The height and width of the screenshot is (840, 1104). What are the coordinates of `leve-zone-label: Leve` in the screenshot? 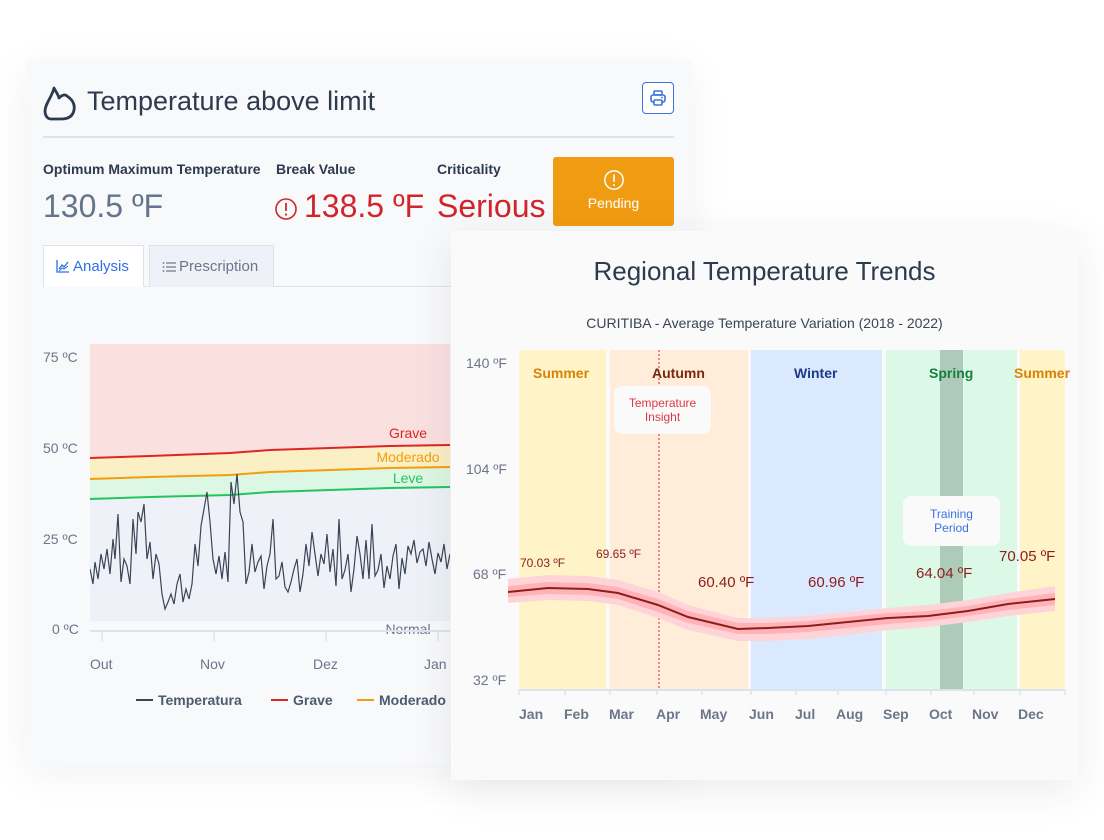 It's located at (408, 478).